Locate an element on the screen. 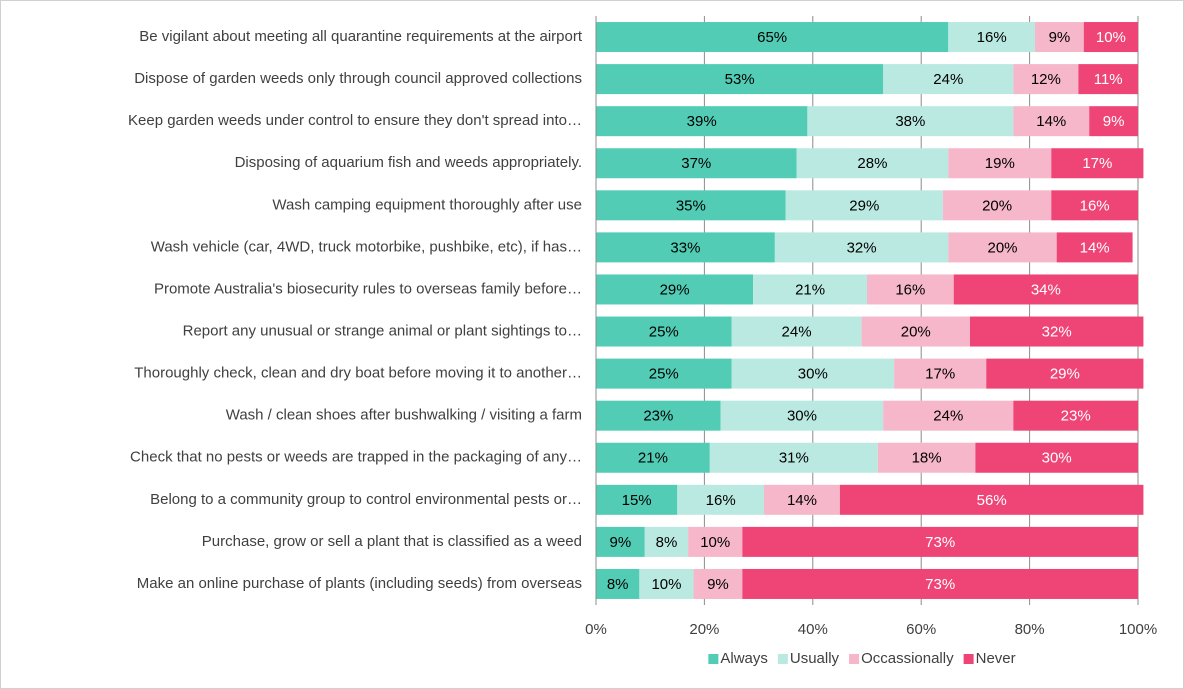 This screenshot has width=1184, height=689. data-label: 12% is located at coordinates (1046, 79).